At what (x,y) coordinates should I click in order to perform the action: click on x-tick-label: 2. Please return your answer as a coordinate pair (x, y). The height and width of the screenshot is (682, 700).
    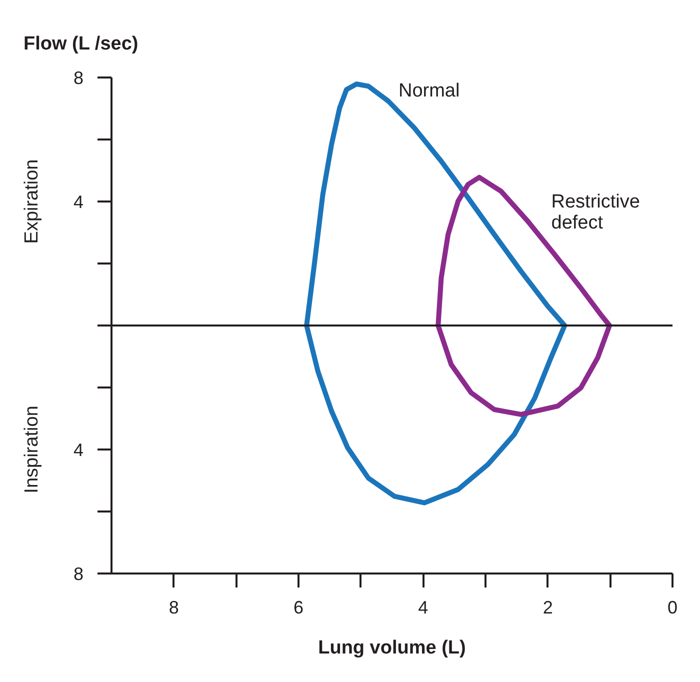
    Looking at the image, I should click on (547, 608).